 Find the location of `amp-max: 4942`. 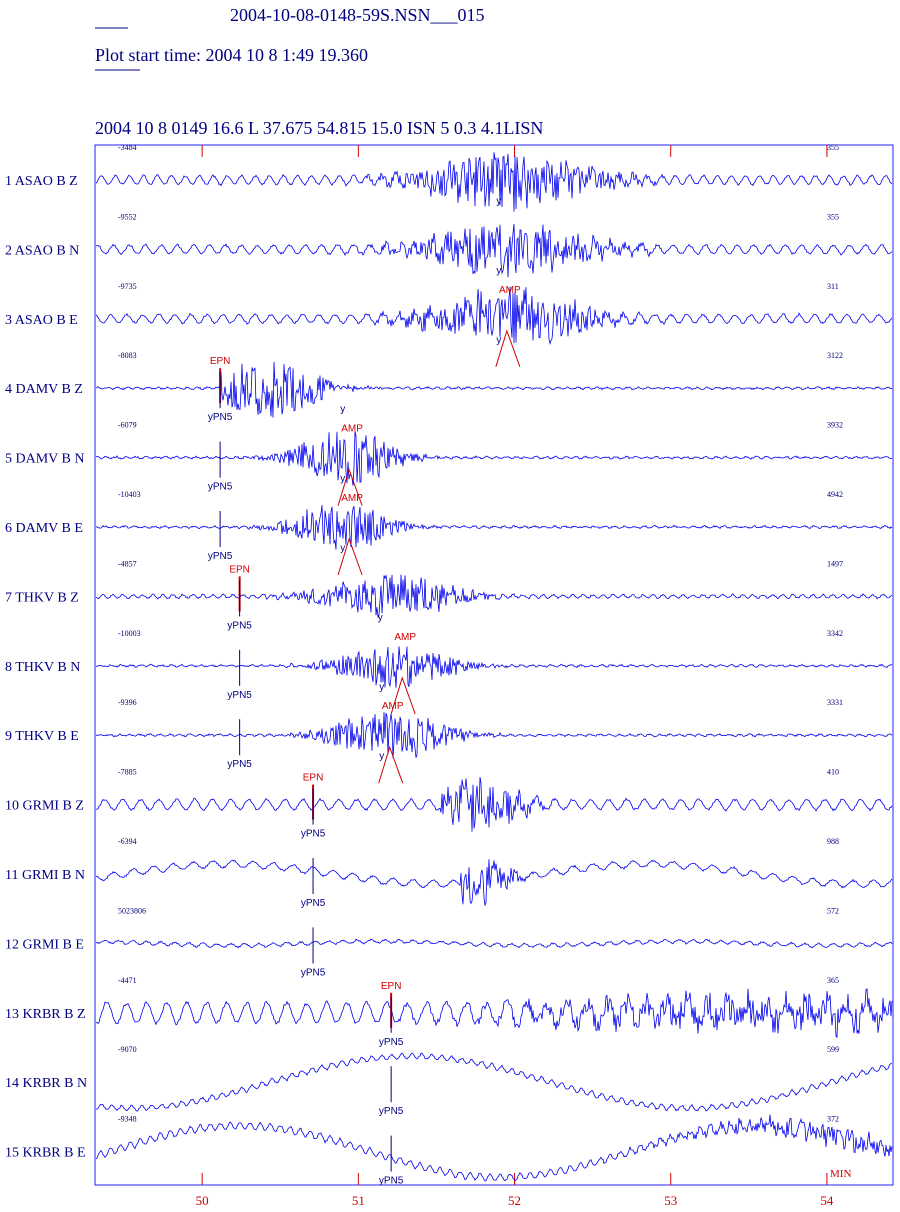

amp-max: 4942 is located at coordinates (835, 494).